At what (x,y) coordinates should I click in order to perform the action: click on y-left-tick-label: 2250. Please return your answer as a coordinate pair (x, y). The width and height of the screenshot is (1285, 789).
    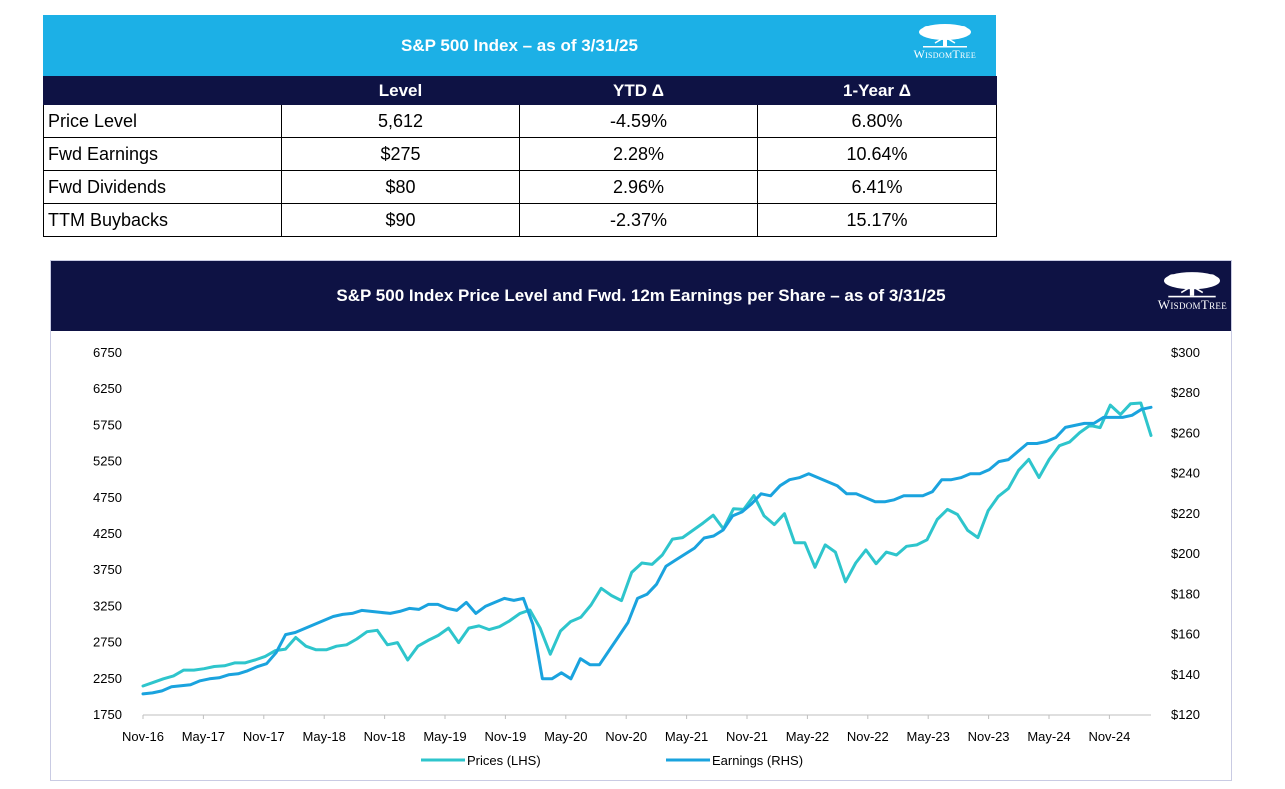
    Looking at the image, I should click on (107, 678).